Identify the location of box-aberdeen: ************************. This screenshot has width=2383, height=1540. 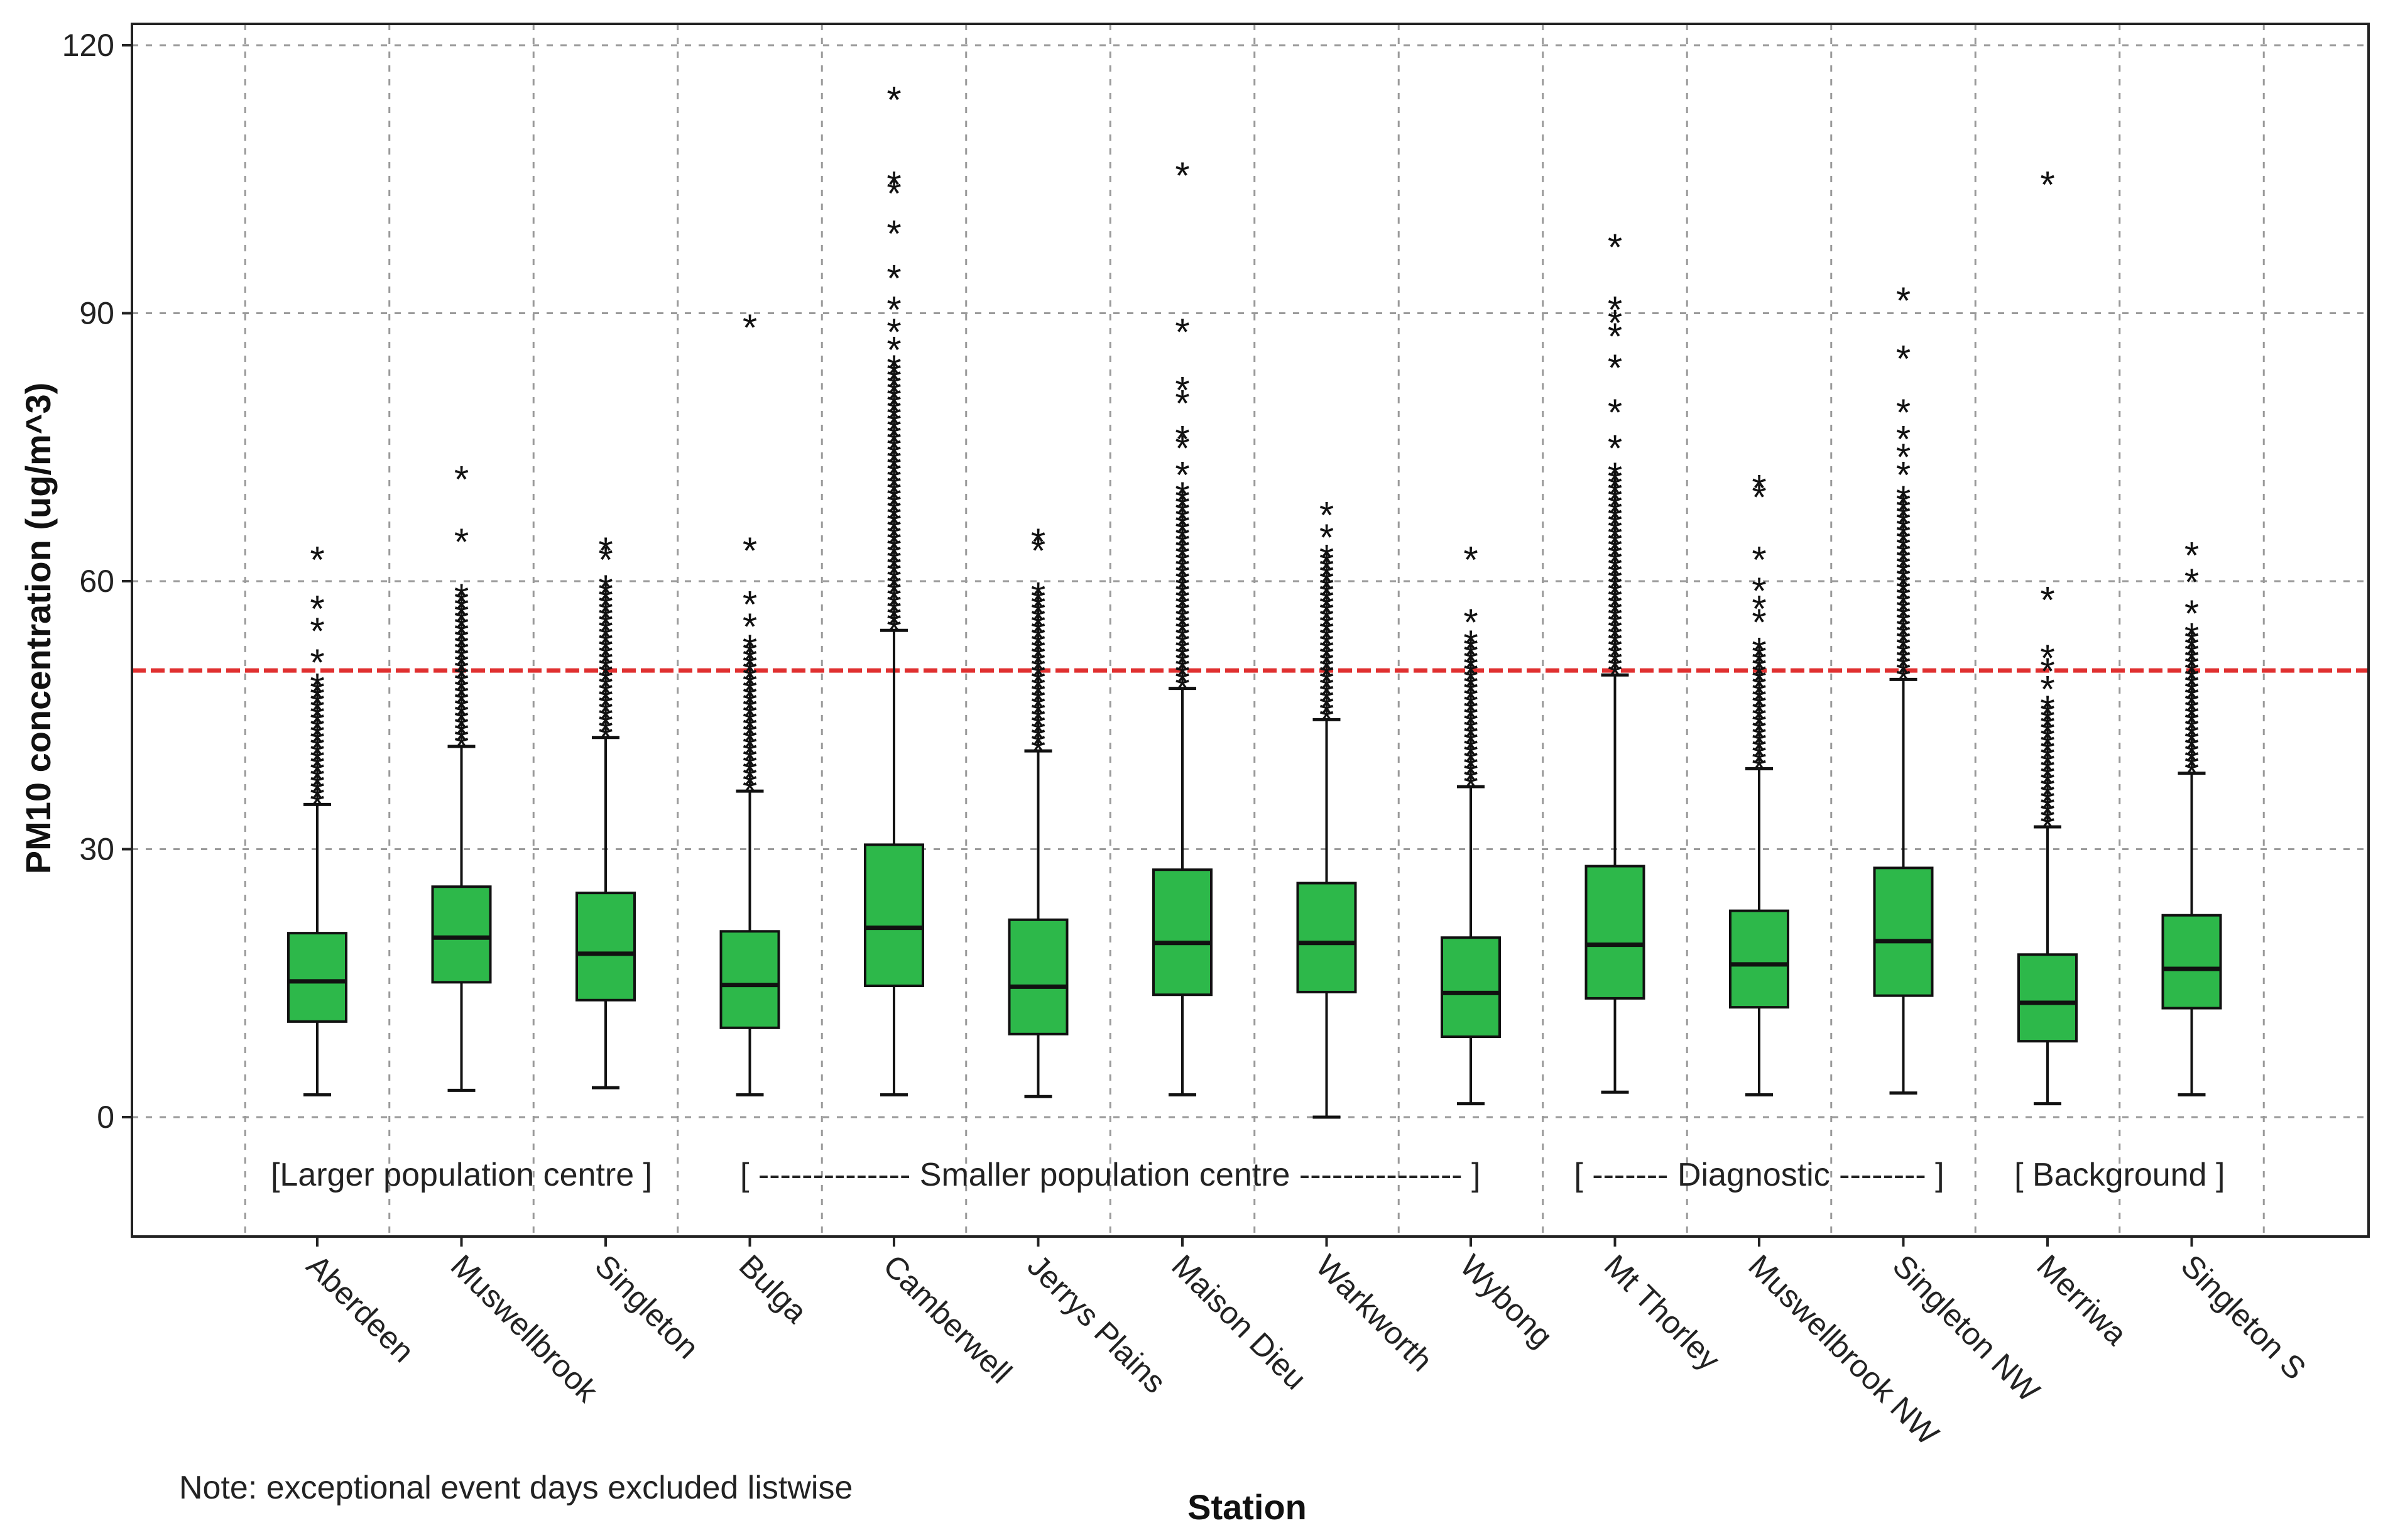
(317, 817).